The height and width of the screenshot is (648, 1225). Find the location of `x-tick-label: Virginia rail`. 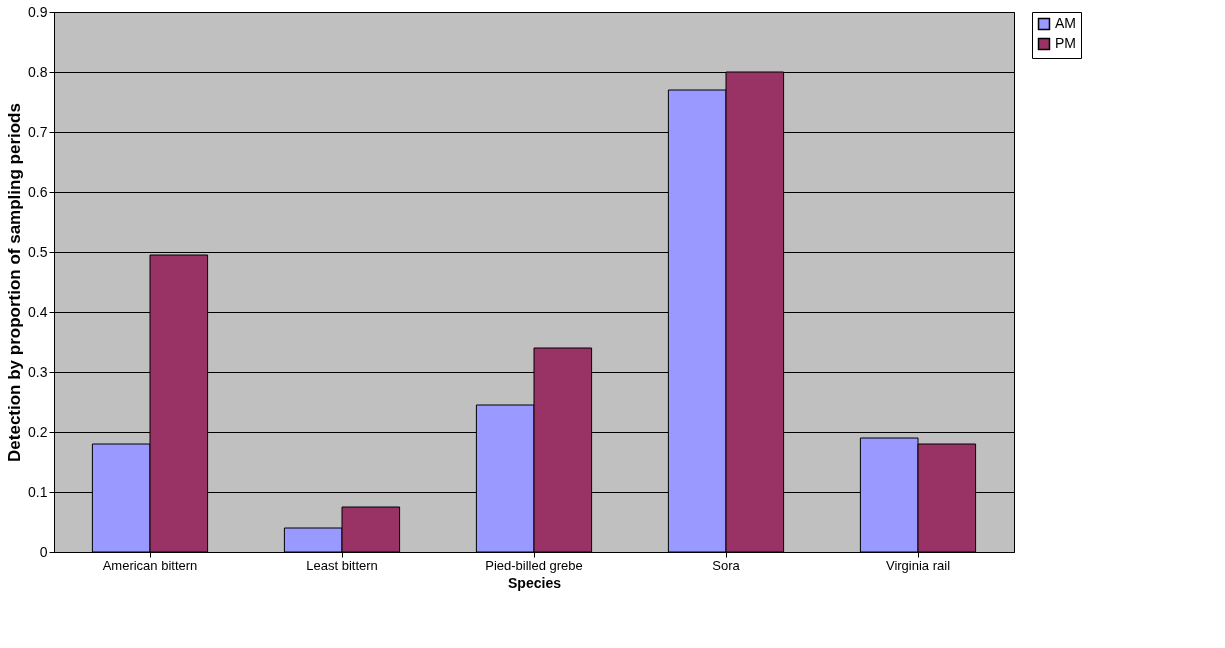

x-tick-label: Virginia rail is located at coordinates (918, 565).